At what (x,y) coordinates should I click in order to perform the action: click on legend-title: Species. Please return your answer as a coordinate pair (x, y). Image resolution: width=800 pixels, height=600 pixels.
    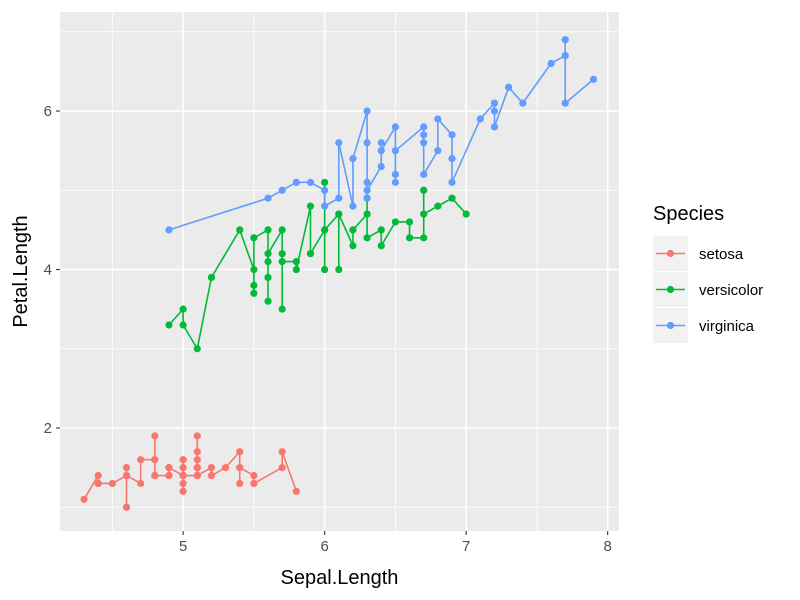
    Looking at the image, I should click on (688, 214).